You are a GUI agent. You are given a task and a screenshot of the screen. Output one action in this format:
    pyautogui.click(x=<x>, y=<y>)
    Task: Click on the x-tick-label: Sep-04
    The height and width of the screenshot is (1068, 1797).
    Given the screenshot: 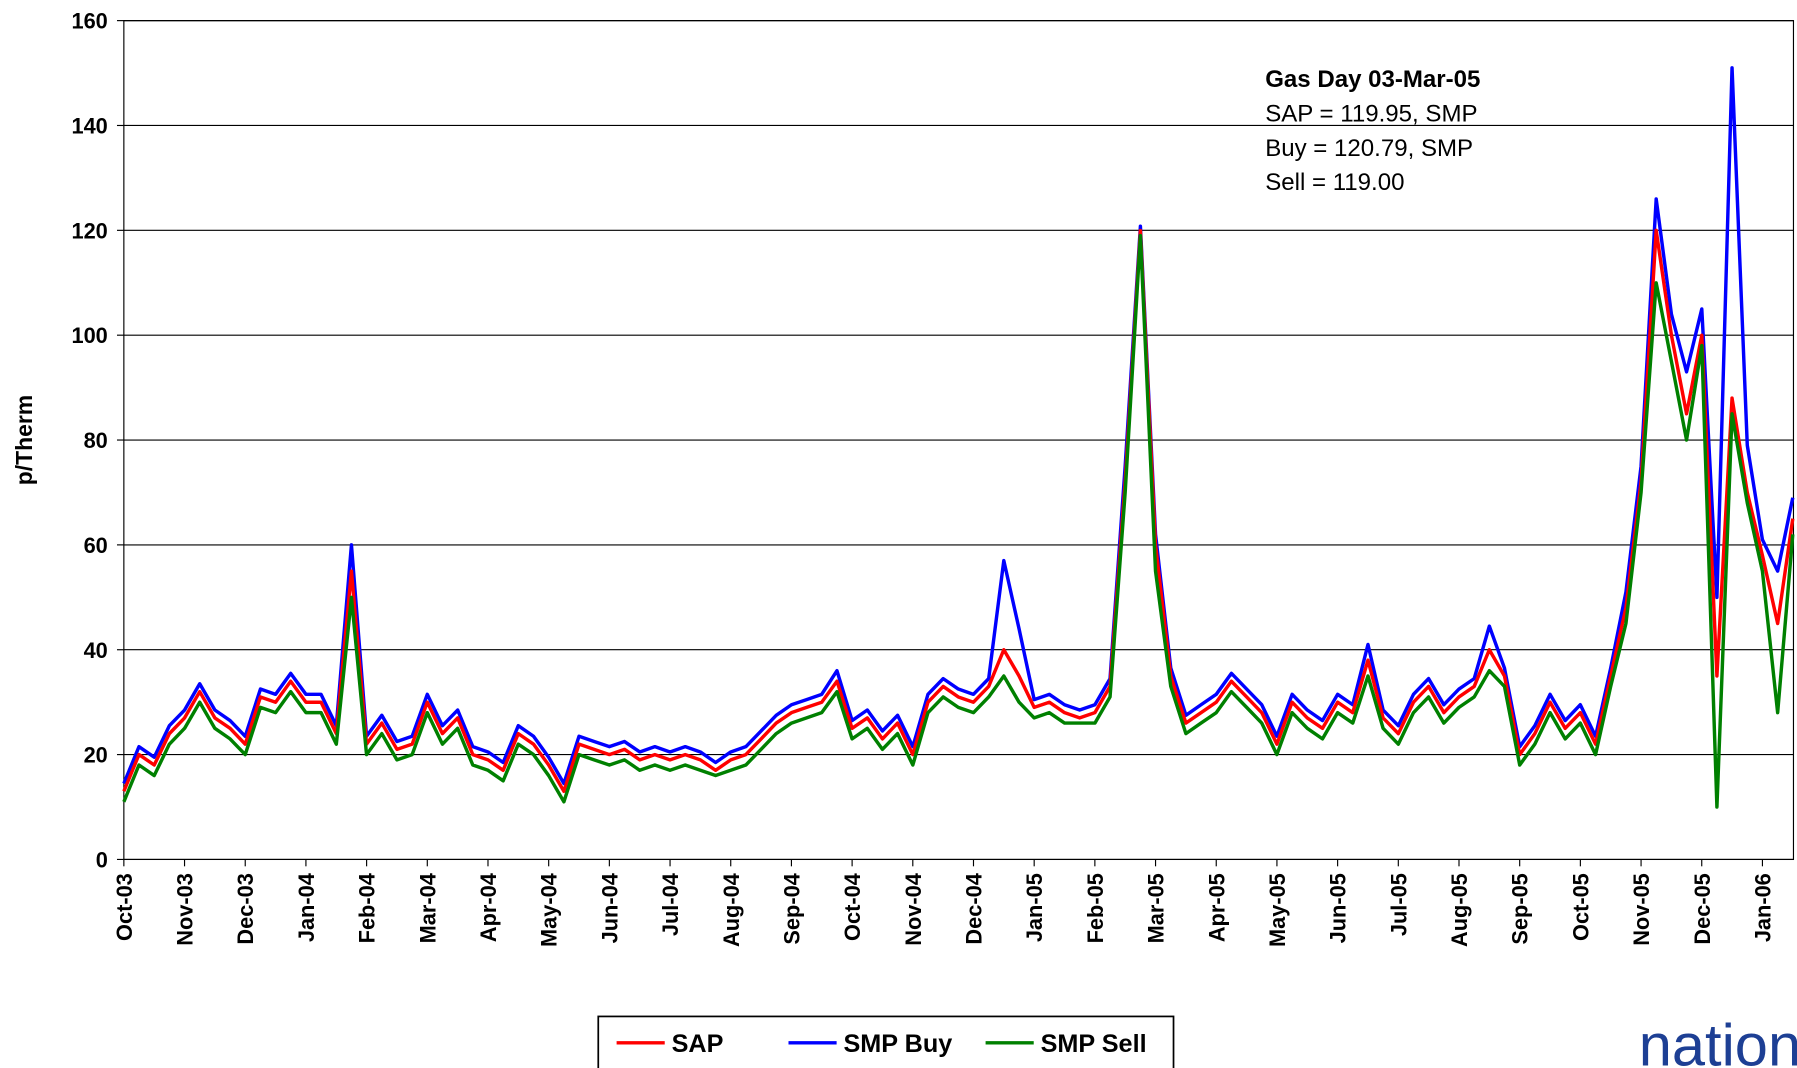 What is the action you would take?
    pyautogui.click(x=791, y=908)
    